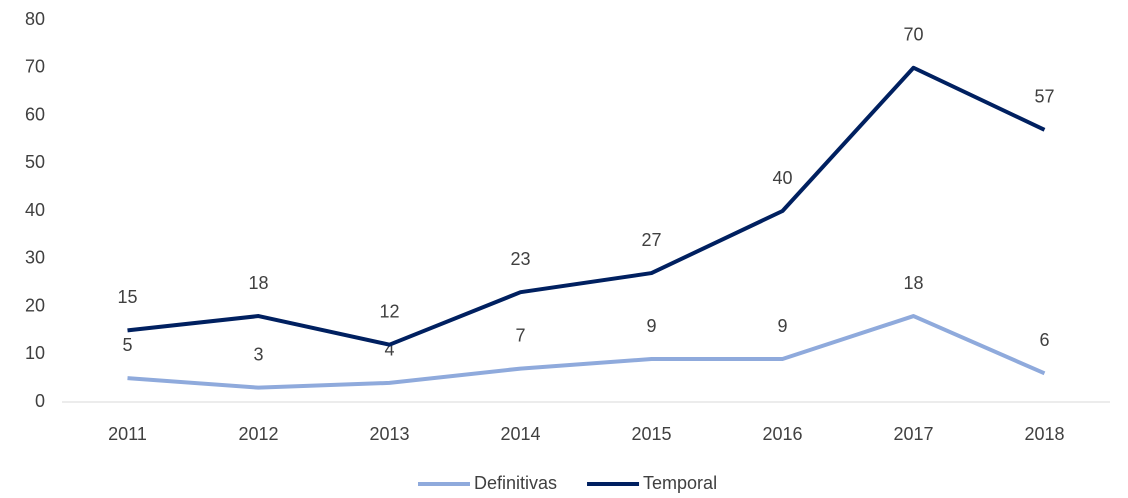 The height and width of the screenshot is (498, 1128). Describe the element at coordinates (782, 178) in the screenshot. I see `data-label: 40` at that location.